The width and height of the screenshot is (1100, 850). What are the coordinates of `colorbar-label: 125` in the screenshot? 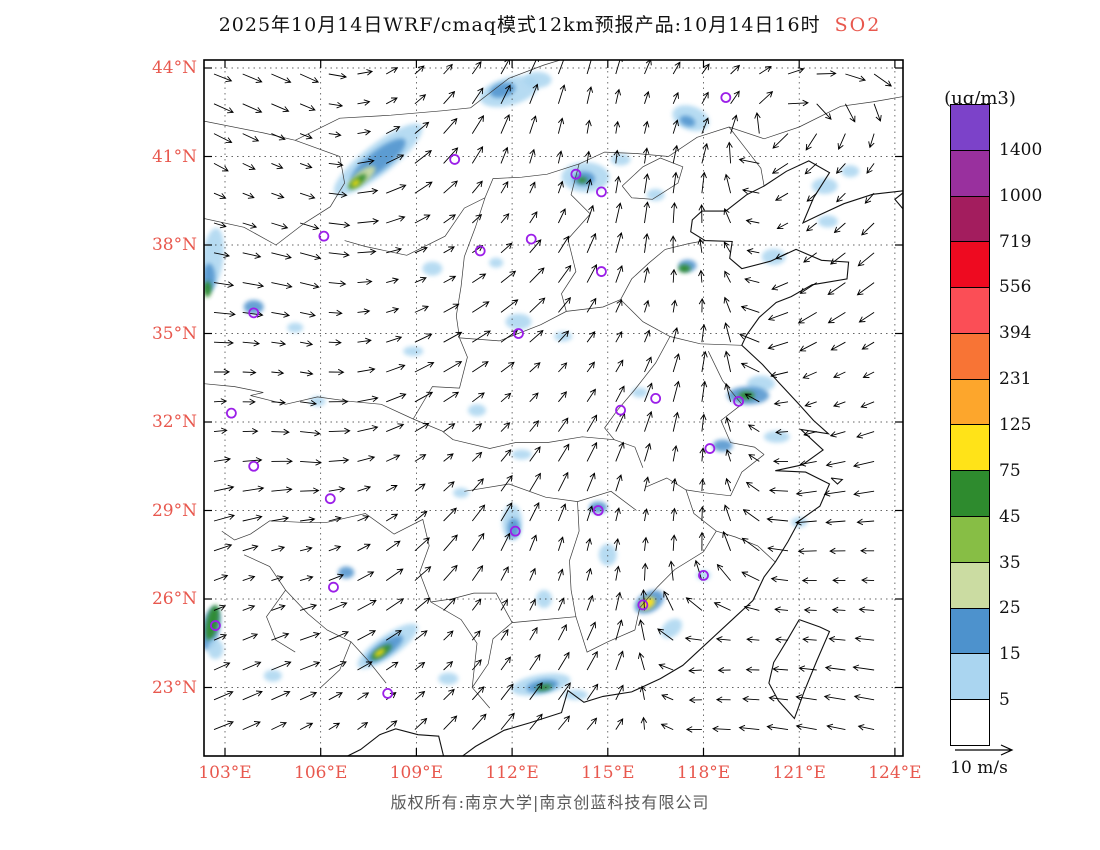 It's located at (1015, 425).